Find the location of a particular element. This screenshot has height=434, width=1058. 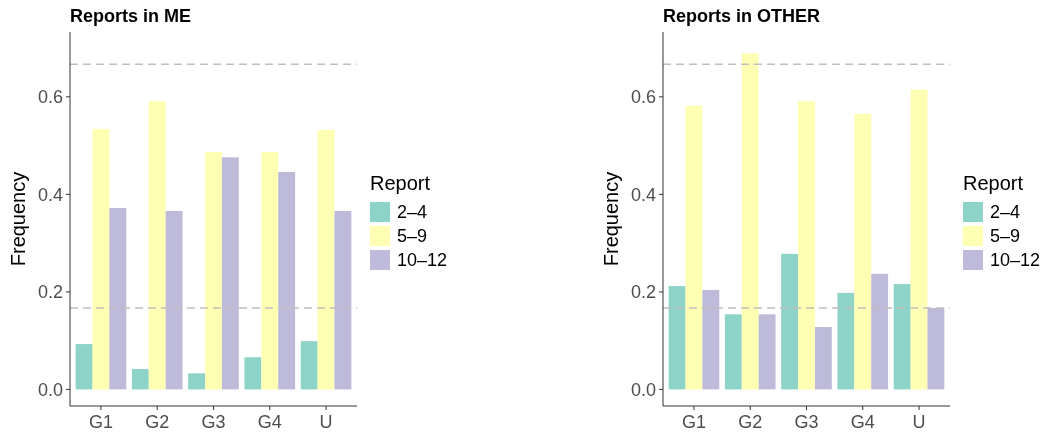

chart-title: Reports in OTHER is located at coordinates (742, 16).